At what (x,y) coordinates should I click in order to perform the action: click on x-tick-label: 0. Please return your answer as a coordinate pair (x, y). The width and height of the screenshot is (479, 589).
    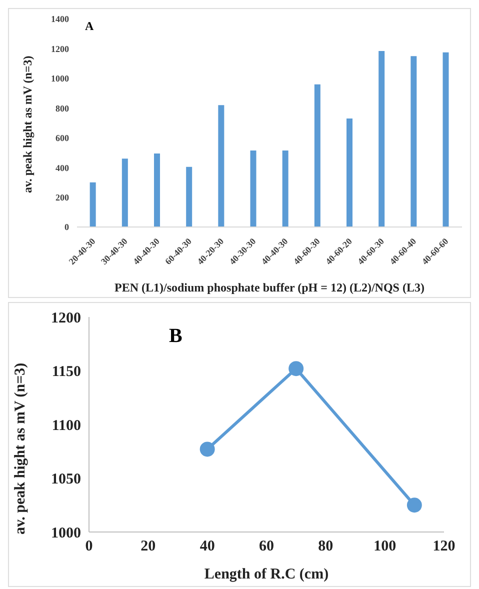
    Looking at the image, I should click on (89, 546).